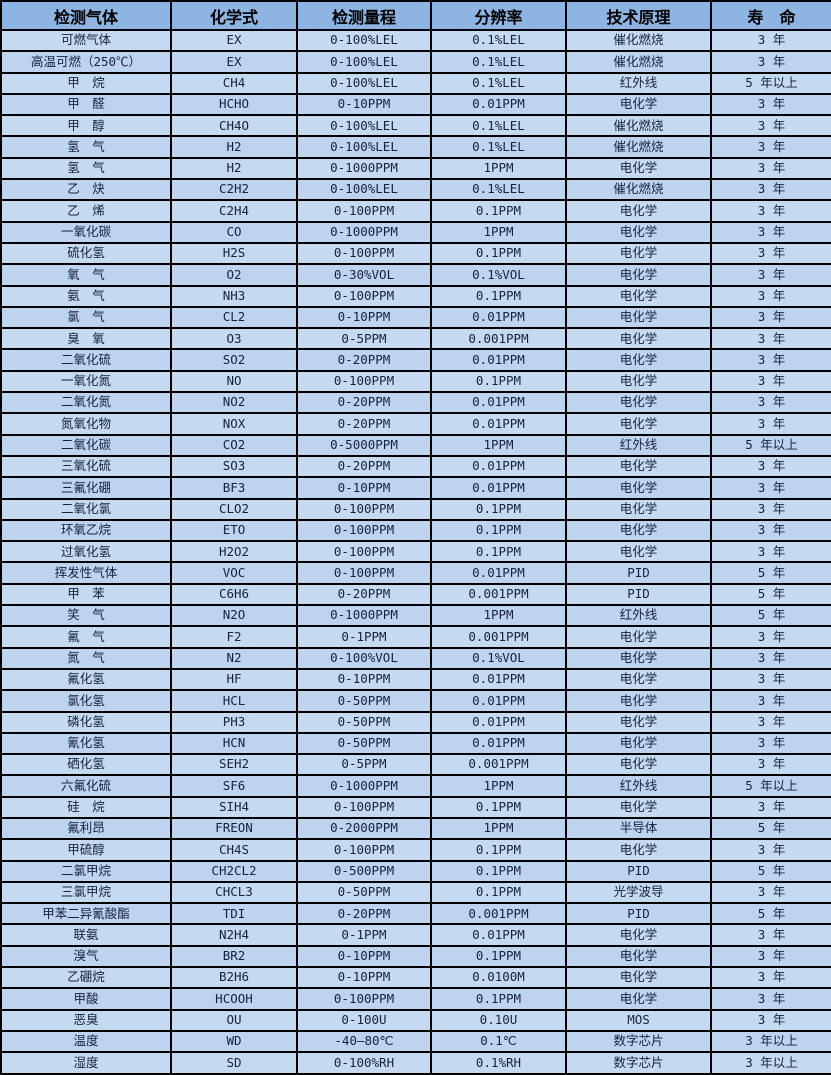  What do you see at coordinates (415, 935) in the screenshot?
I see `table-row: 联氨 N2H4 0-1PPM 0.01PPM 电化学 3 年` at bounding box center [415, 935].